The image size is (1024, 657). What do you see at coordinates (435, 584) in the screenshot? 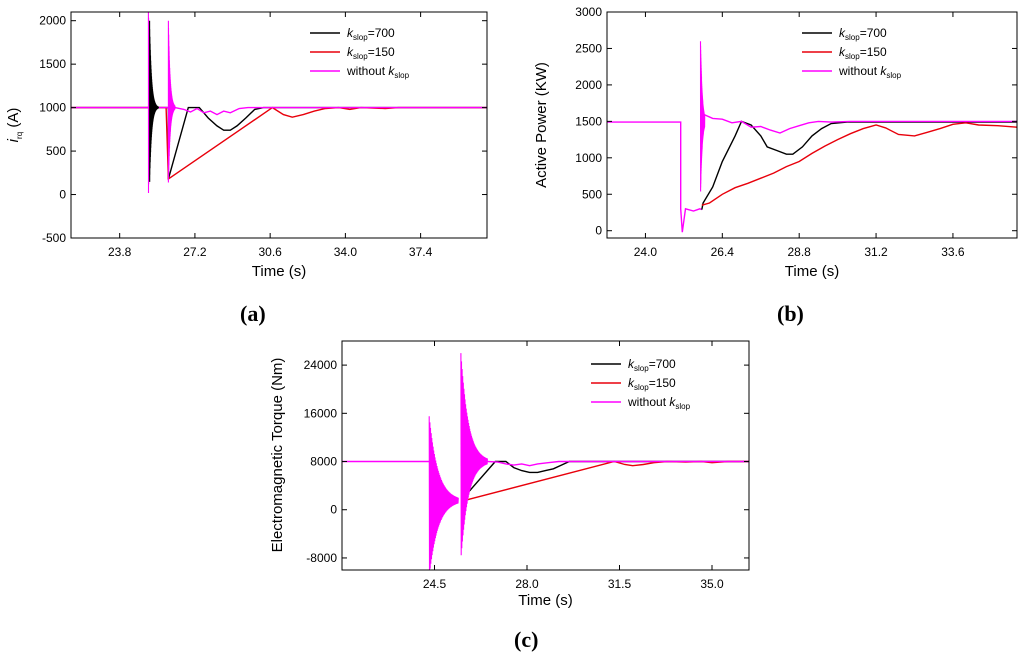
I see `x-tick-label: 24.5` at bounding box center [435, 584].